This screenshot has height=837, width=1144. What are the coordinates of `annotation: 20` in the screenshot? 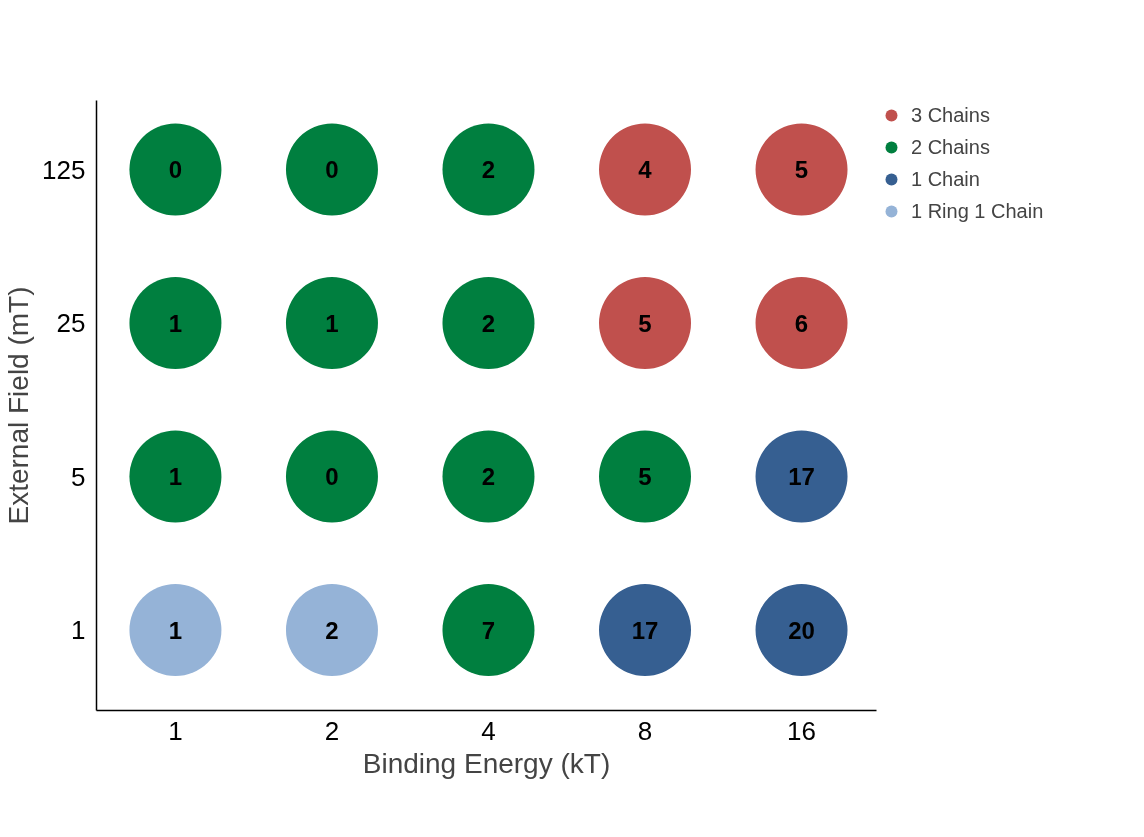 It's located at (801, 630).